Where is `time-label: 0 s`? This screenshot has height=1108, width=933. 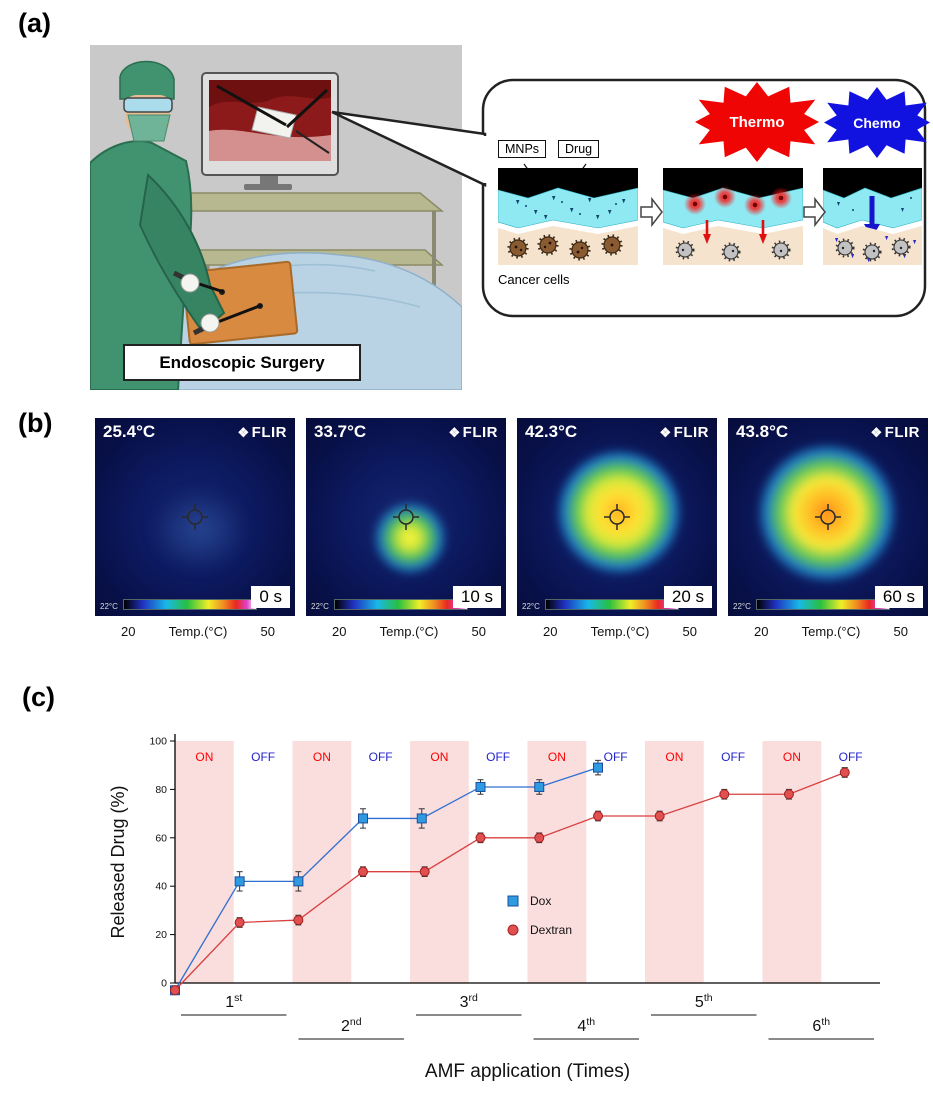 time-label: 0 s is located at coordinates (270, 597).